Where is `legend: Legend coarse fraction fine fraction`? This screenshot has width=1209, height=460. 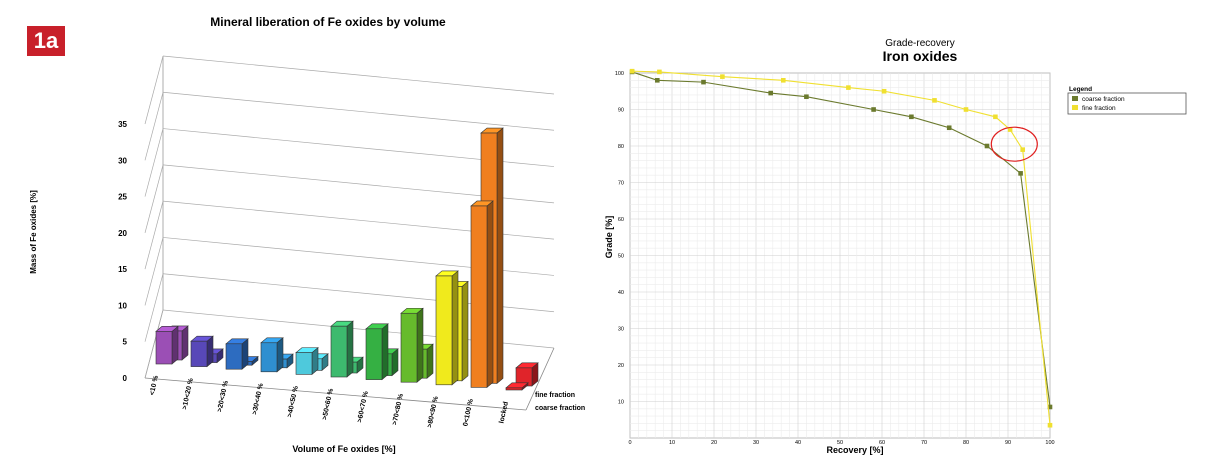 legend: Legend coarse fraction fine fraction is located at coordinates (1127, 100).